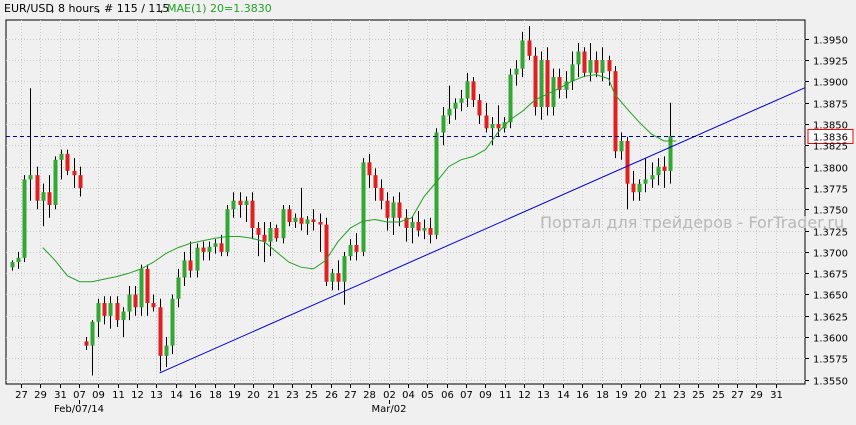 Image resolution: width=856 pixels, height=425 pixels. I want to click on x-tick-label: 02, so click(389, 395).